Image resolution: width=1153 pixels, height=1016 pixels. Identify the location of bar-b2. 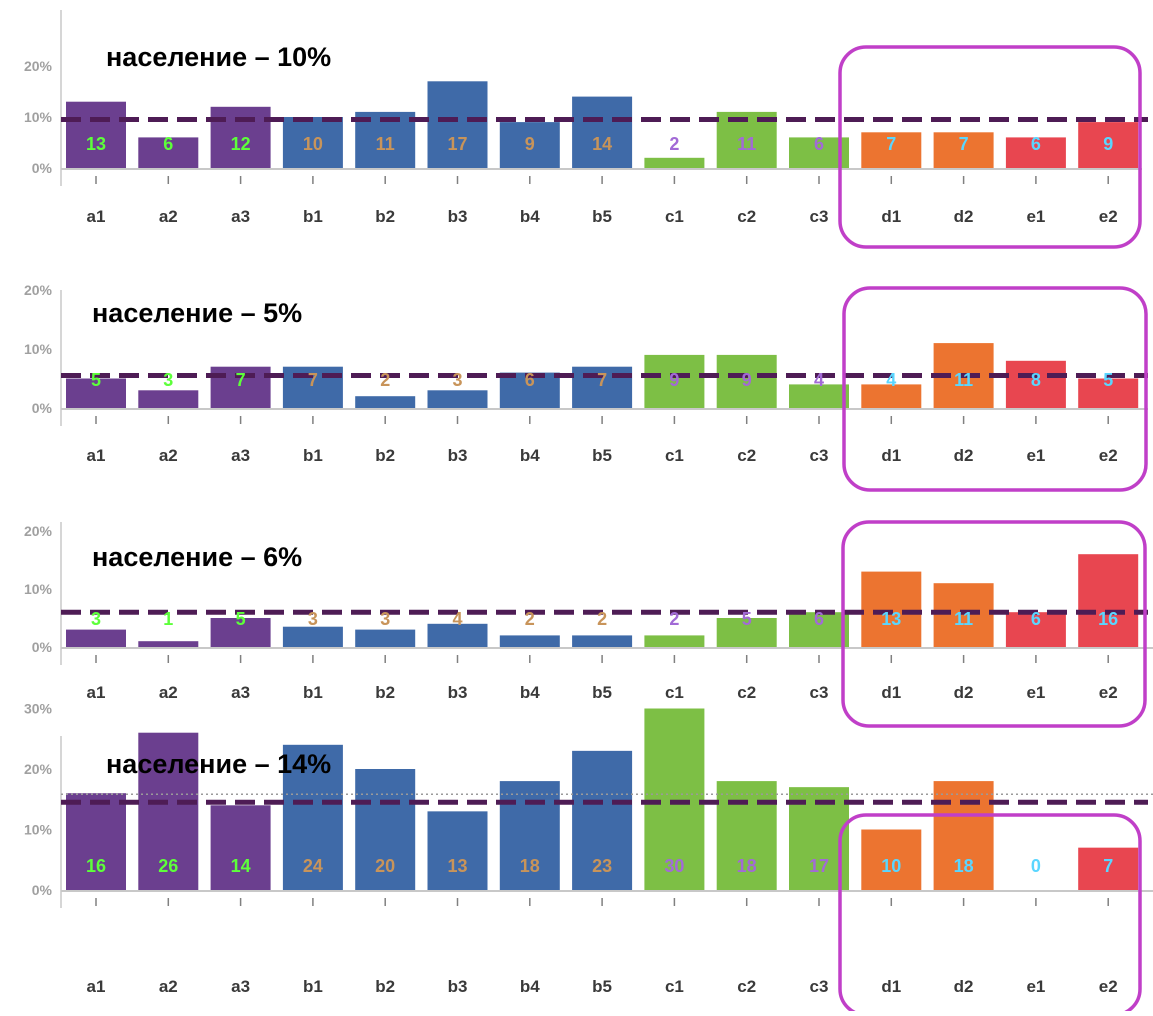
(385, 402).